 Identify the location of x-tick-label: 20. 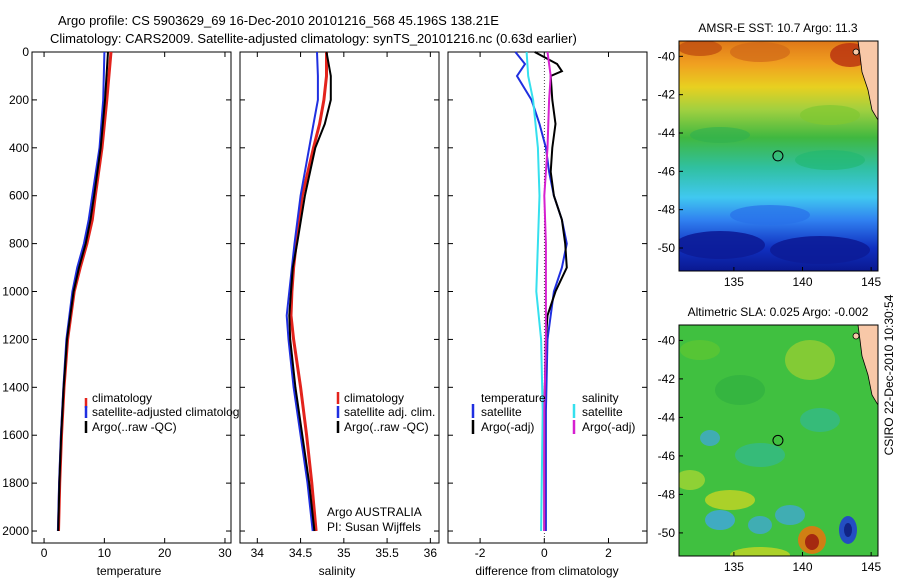
(165, 553).